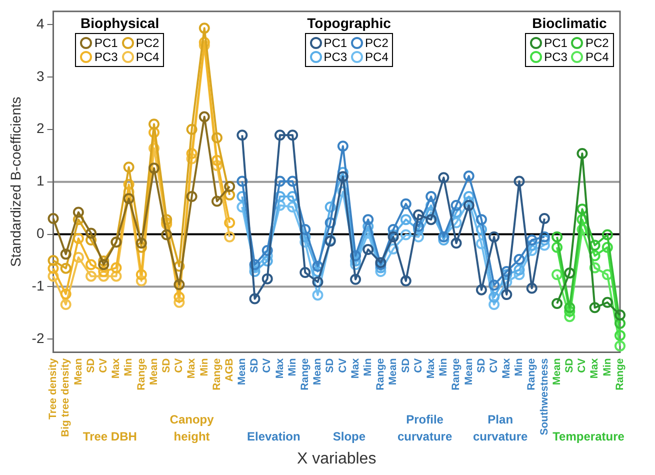 The width and height of the screenshot is (655, 475). I want to click on annotation: Bioclimatic, so click(569, 23).